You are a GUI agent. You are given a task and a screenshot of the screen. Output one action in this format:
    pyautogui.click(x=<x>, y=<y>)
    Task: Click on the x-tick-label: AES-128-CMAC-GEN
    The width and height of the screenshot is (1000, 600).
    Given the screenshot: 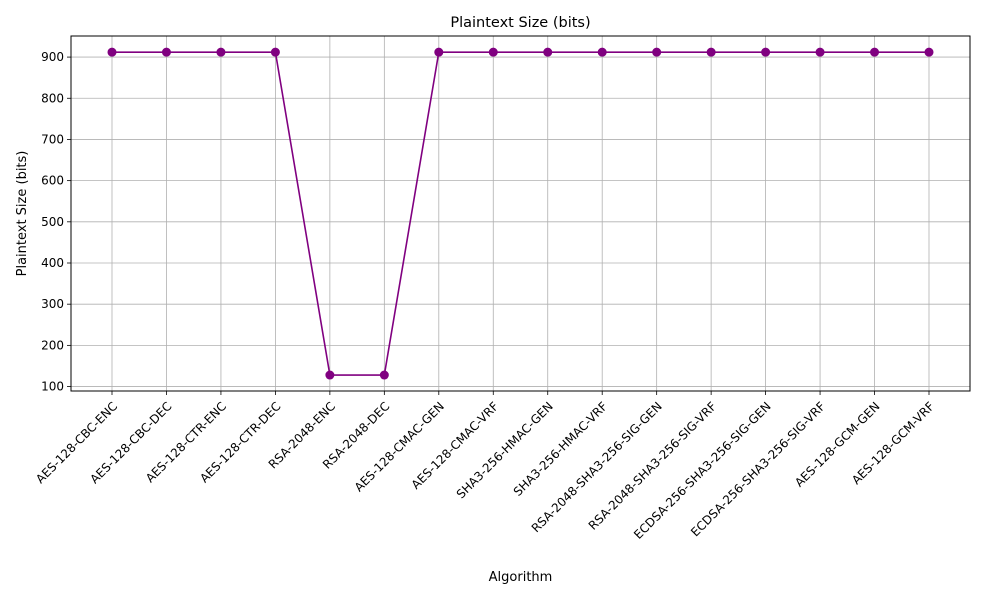 What is the action you would take?
    pyautogui.click(x=399, y=446)
    